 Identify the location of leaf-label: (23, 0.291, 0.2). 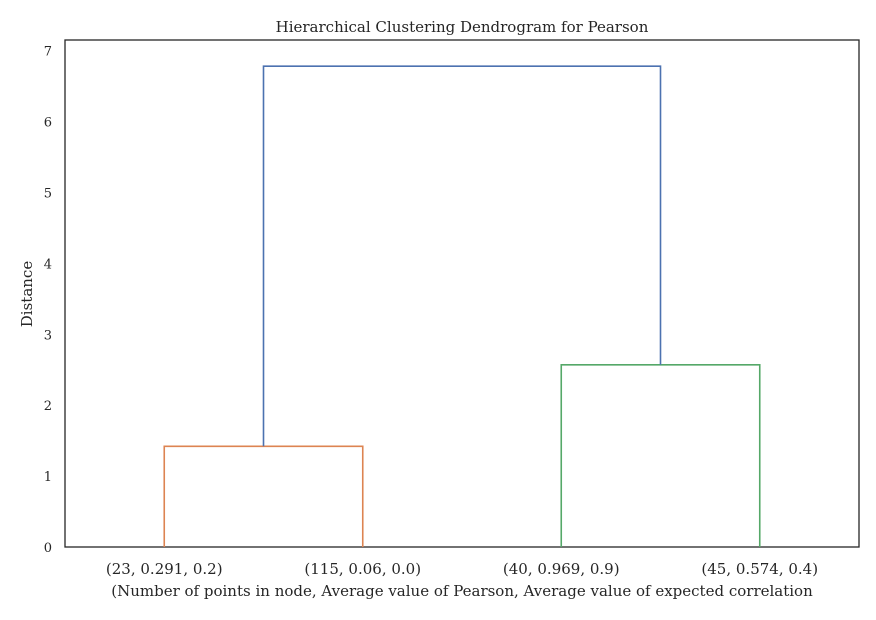
(164, 569).